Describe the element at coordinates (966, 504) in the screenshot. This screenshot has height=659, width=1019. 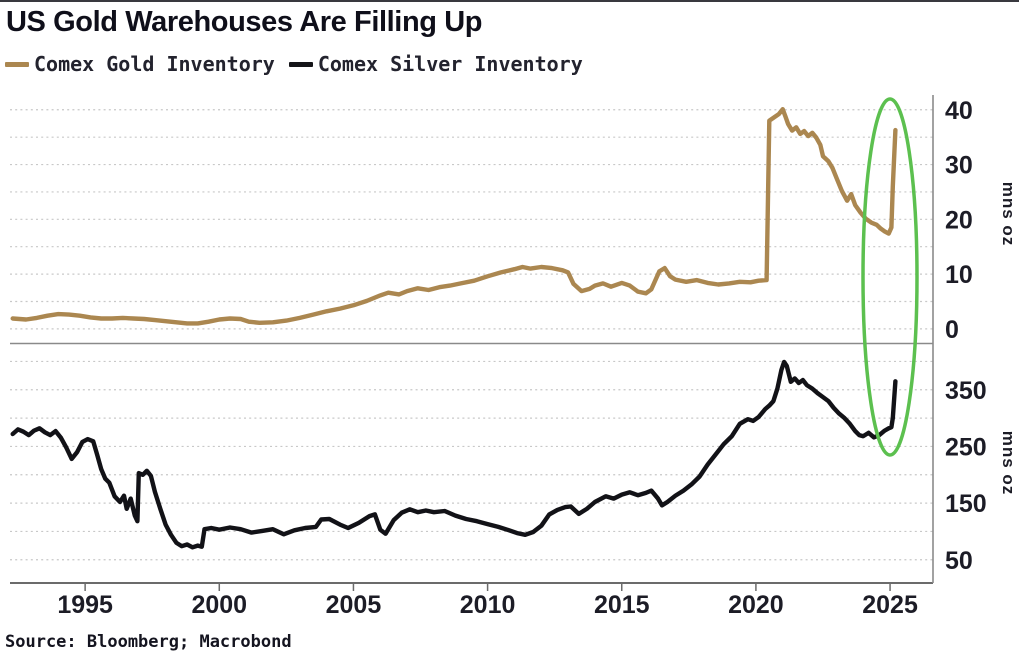
I see `y-tick-label: 150` at that location.